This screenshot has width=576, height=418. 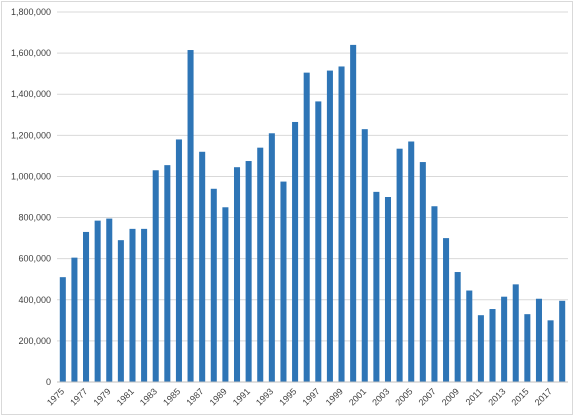 I want to click on bar-2002, so click(x=376, y=286).